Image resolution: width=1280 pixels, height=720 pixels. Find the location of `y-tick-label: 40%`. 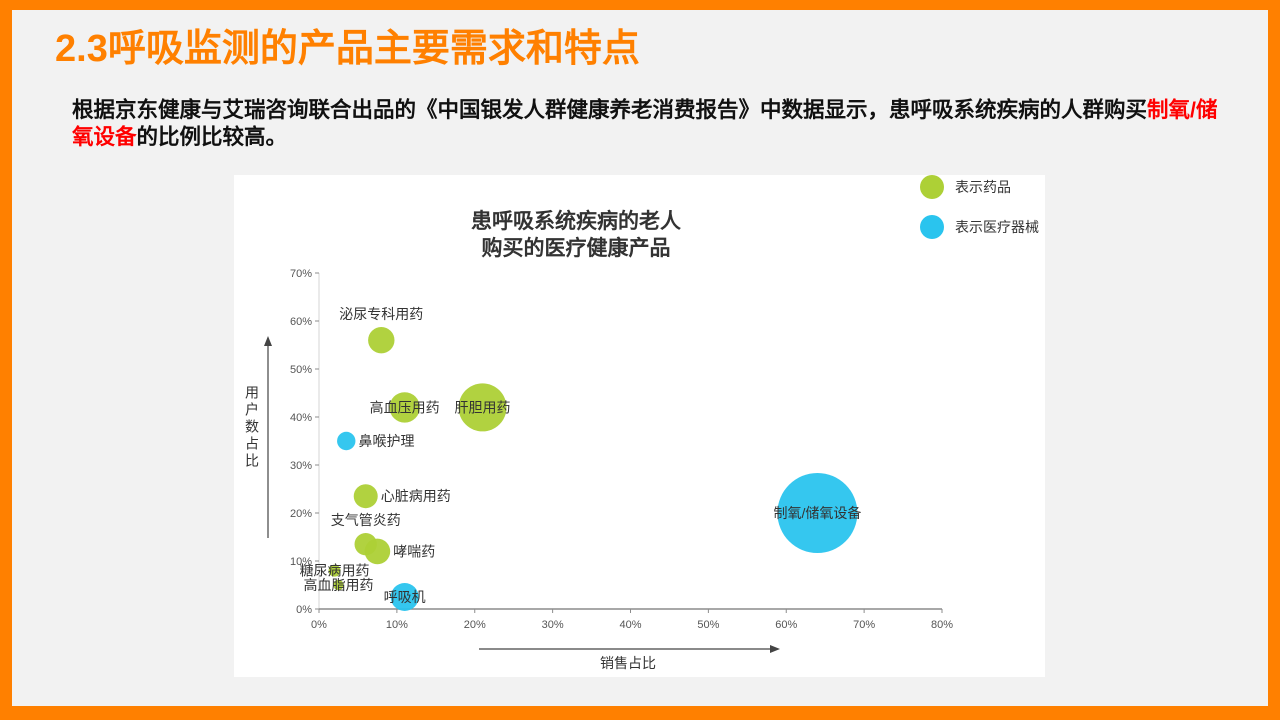

y-tick-label: 40% is located at coordinates (301, 418).